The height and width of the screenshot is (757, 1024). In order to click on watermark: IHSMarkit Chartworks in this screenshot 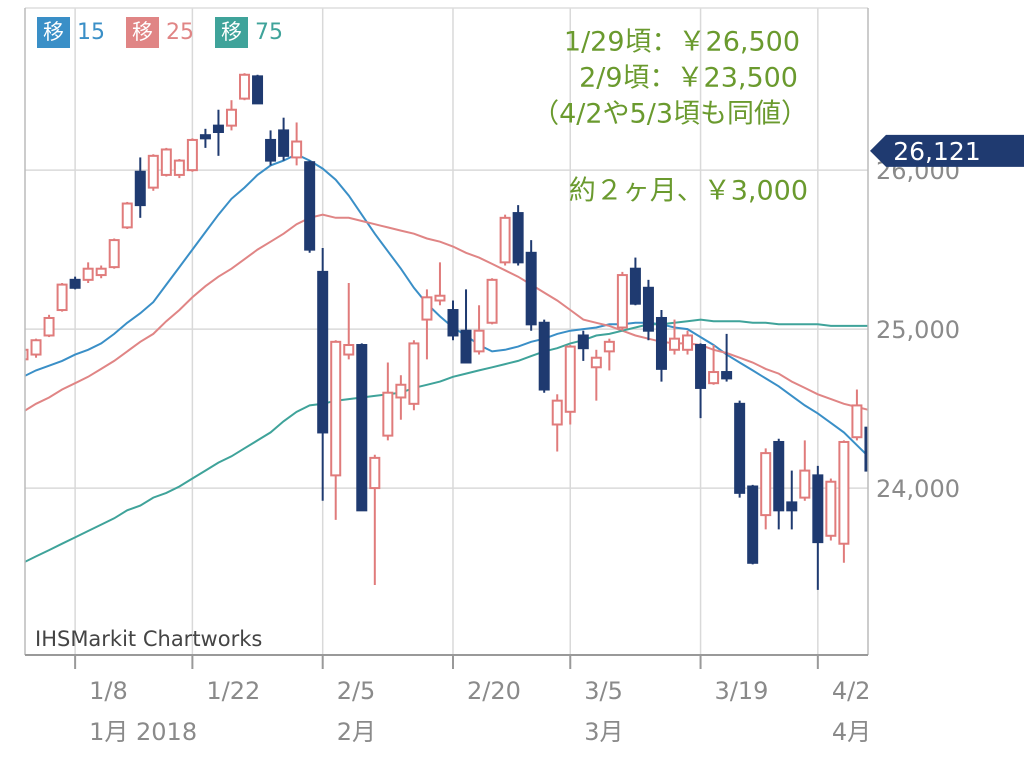, I will do `click(148, 639)`.